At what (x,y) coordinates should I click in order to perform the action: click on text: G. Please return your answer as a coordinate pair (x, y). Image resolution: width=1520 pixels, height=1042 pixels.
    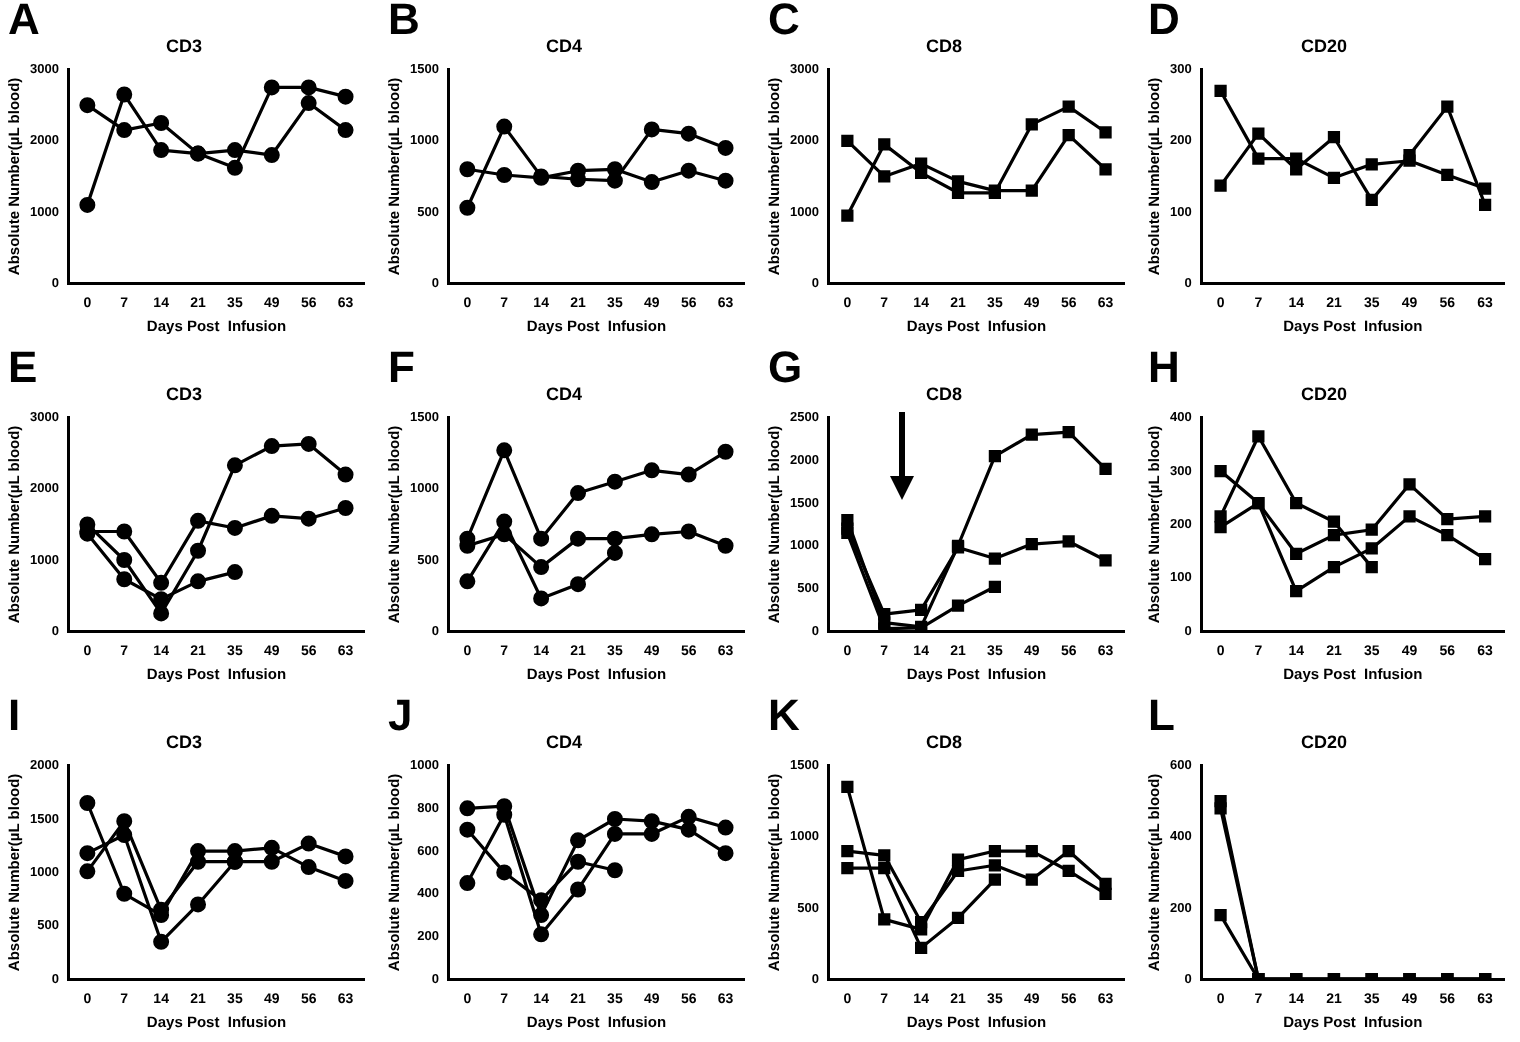
    Looking at the image, I should click on (785, 367).